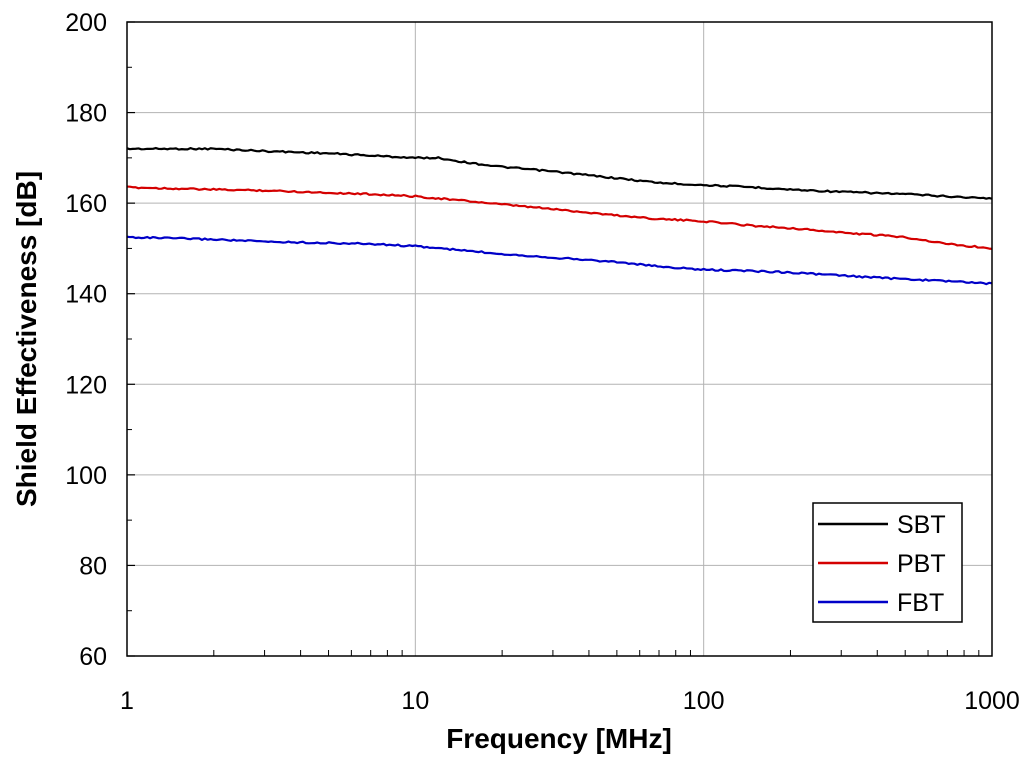  Describe the element at coordinates (86, 476) in the screenshot. I see `y-tick-label: 100` at that location.